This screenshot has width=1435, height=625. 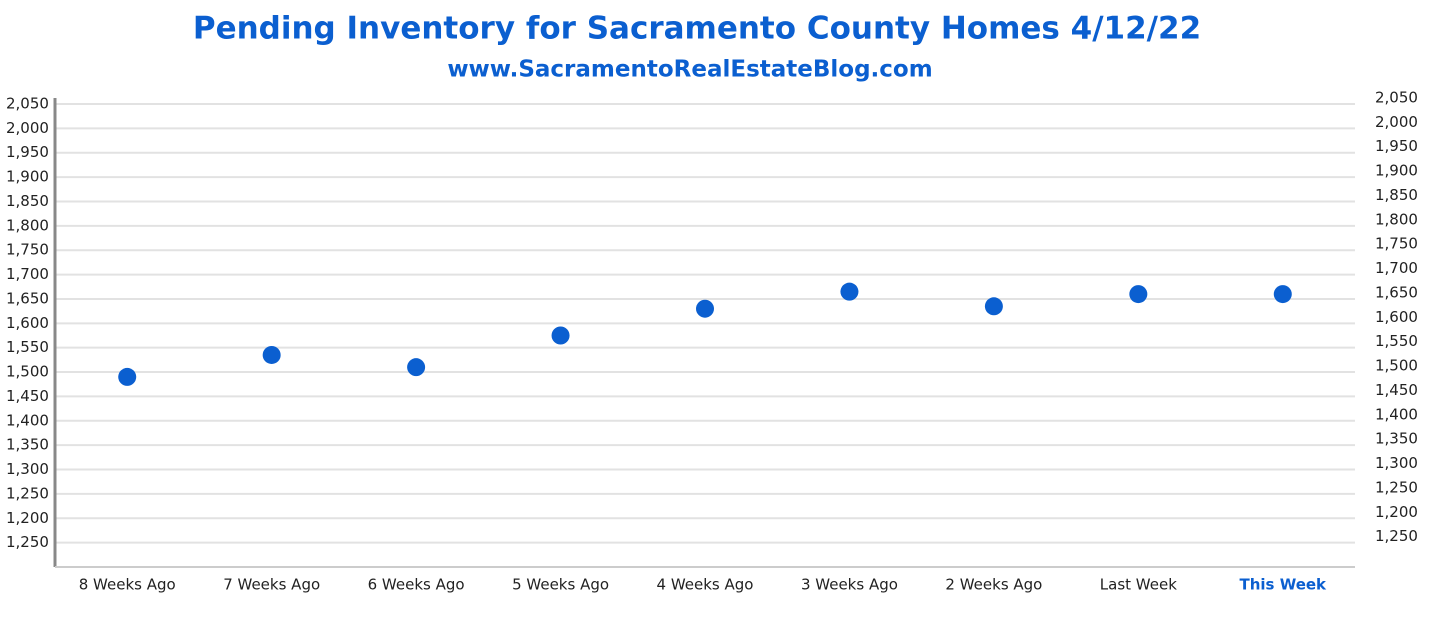 I want to click on y-tick-label: 2,050, so click(x=27, y=104).